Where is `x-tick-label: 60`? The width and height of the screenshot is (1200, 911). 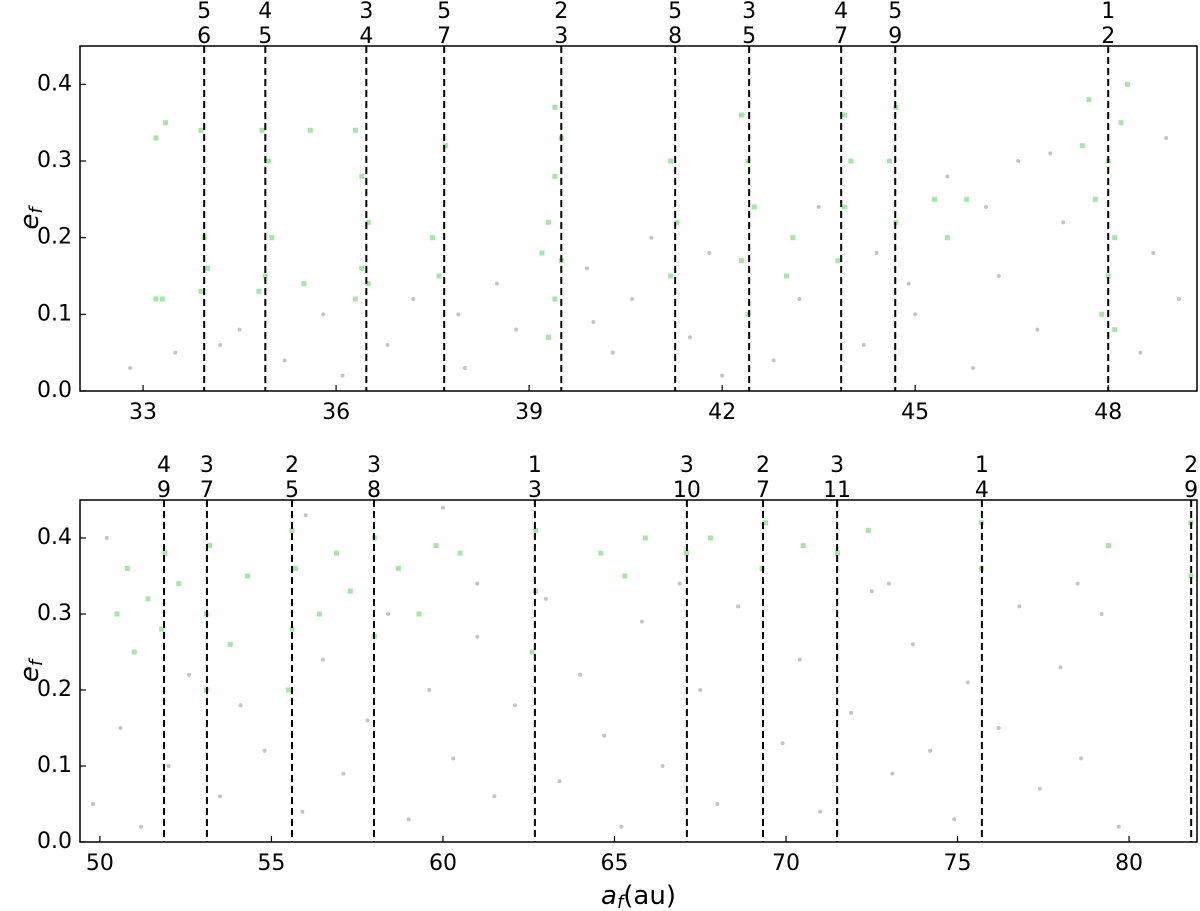 x-tick-label: 60 is located at coordinates (443, 863).